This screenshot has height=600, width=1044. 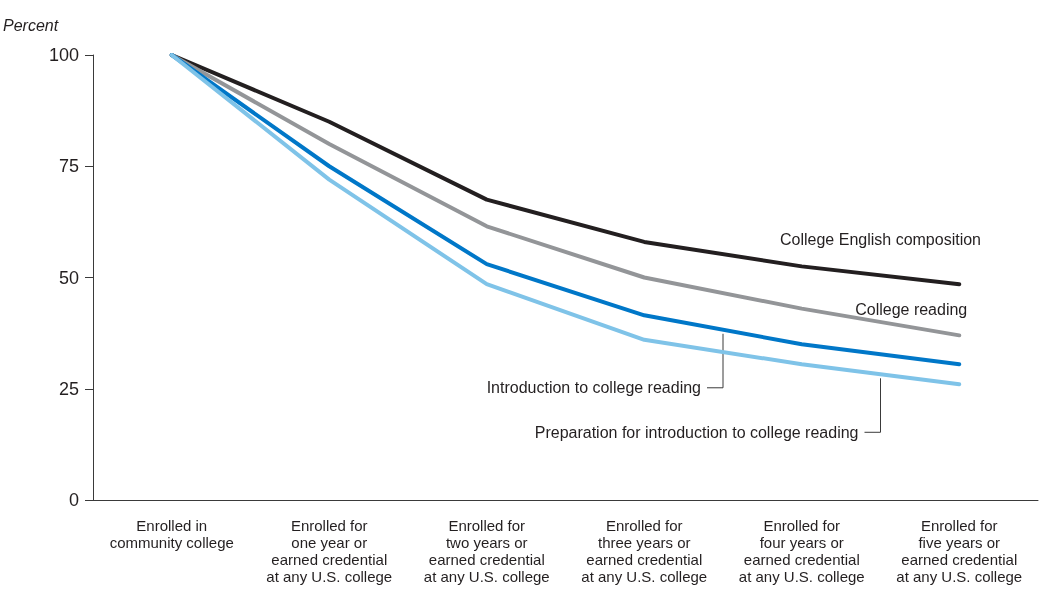 I want to click on y-tick-label: 75, so click(x=68, y=166).